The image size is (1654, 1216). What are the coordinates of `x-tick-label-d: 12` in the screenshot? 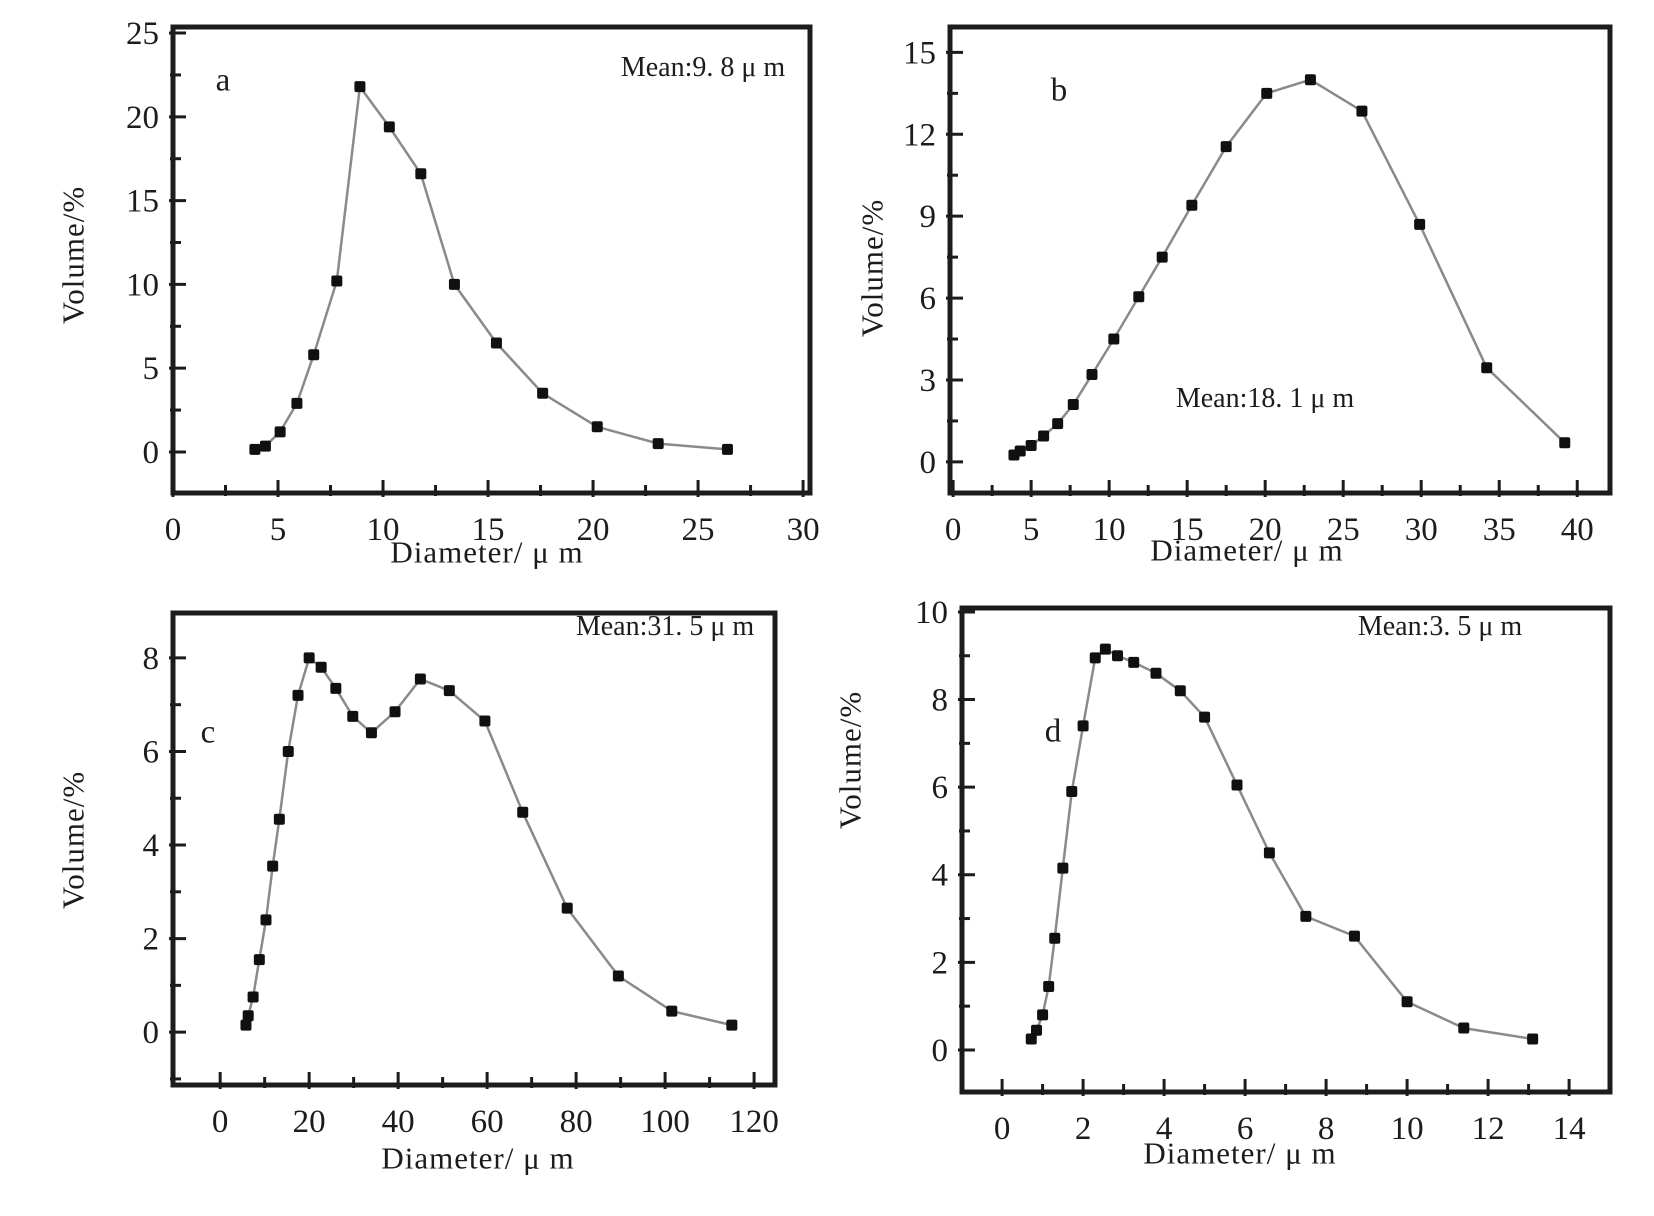 It's located at (1488, 1129).